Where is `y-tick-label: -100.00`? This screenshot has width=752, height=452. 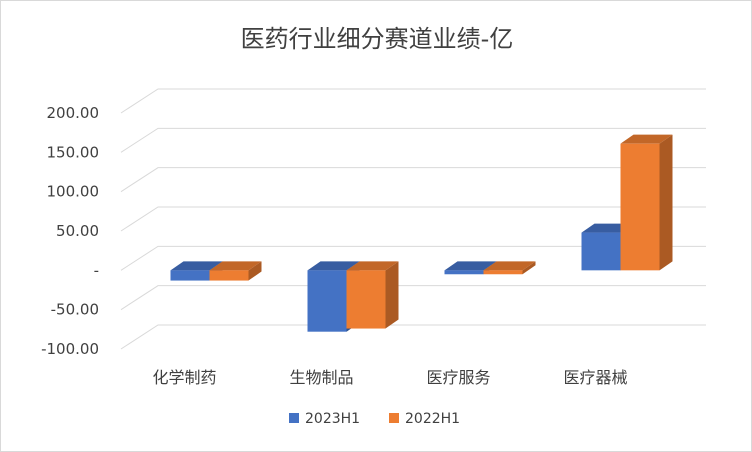 y-tick-label: -100.00 is located at coordinates (70, 349).